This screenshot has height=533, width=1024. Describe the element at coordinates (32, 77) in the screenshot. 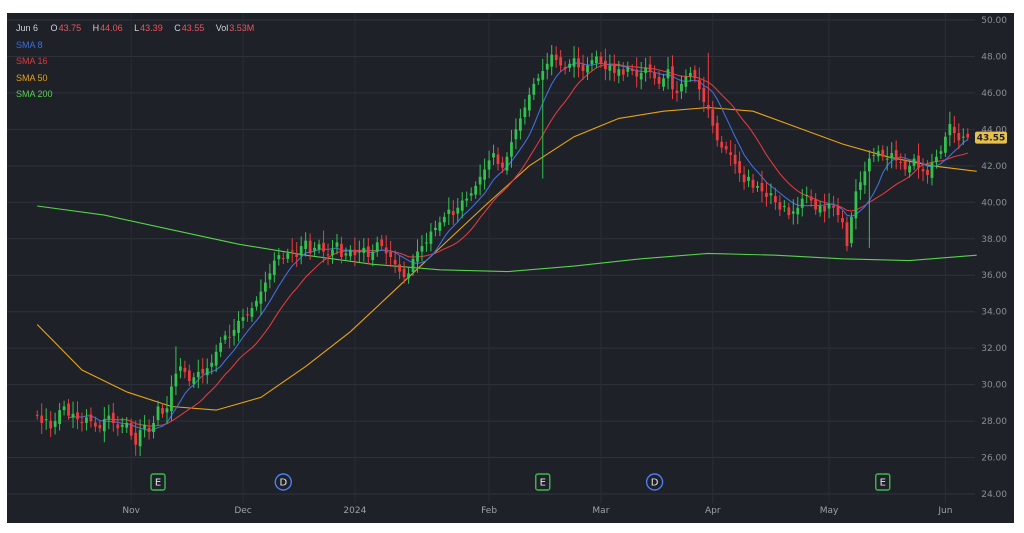

I see `legend-sma-50: SMA 50` at that location.